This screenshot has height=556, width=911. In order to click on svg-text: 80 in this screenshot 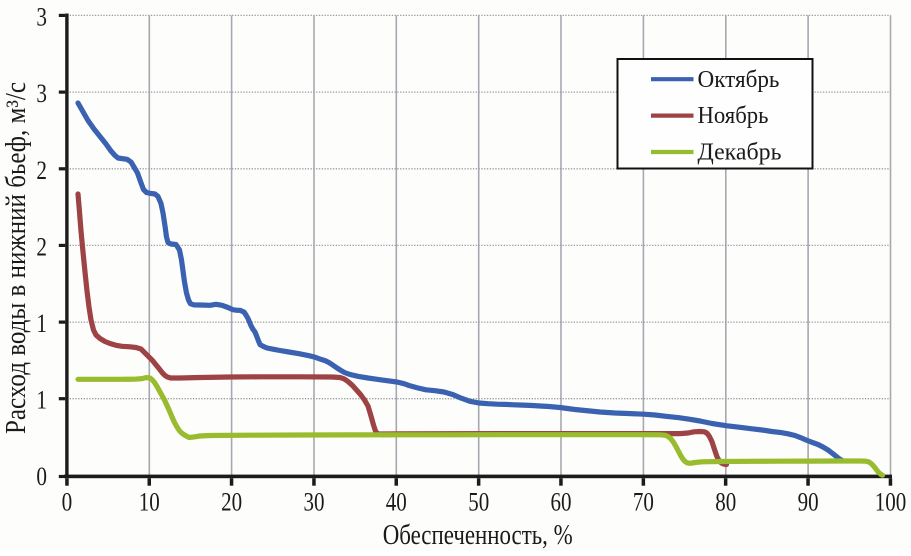, I will do `click(725, 502)`.